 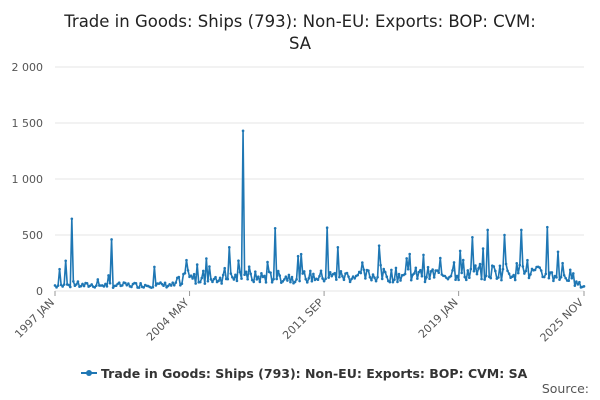 I want to click on y-tick-label: 1 500, so click(x=28, y=123).